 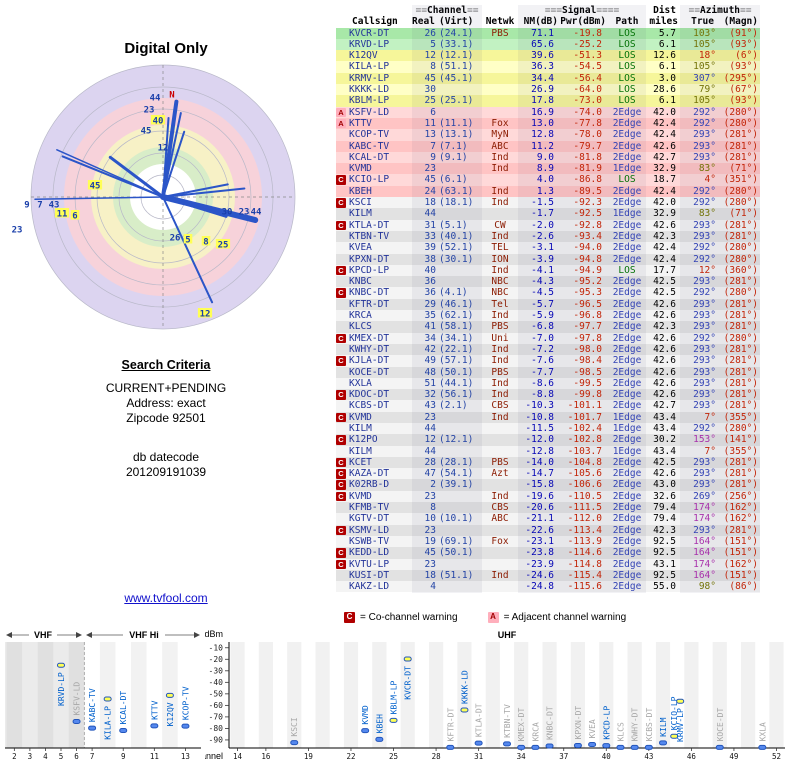 What do you see at coordinates (166, 598) in the screenshot?
I see `tvfool-link: www.tvfool.com` at bounding box center [166, 598].